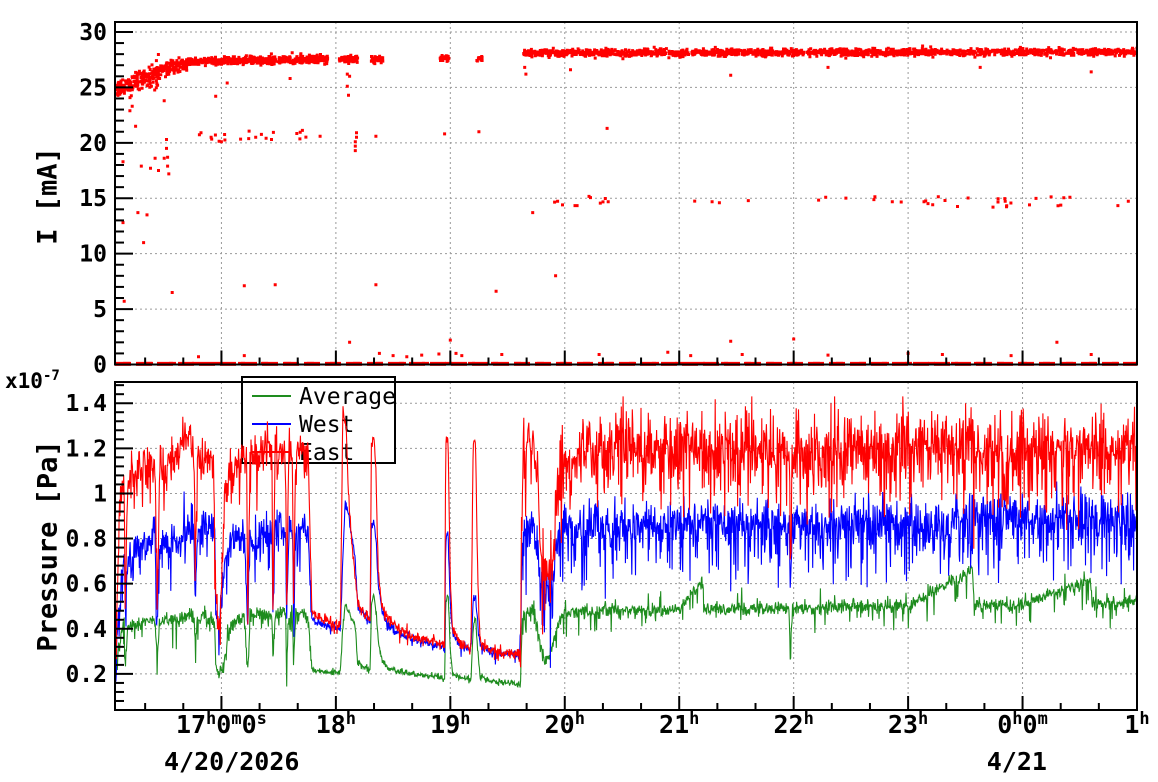 The image size is (1158, 782). Describe the element at coordinates (93, 255) in the screenshot. I see `y-tick-label: 10` at that location.